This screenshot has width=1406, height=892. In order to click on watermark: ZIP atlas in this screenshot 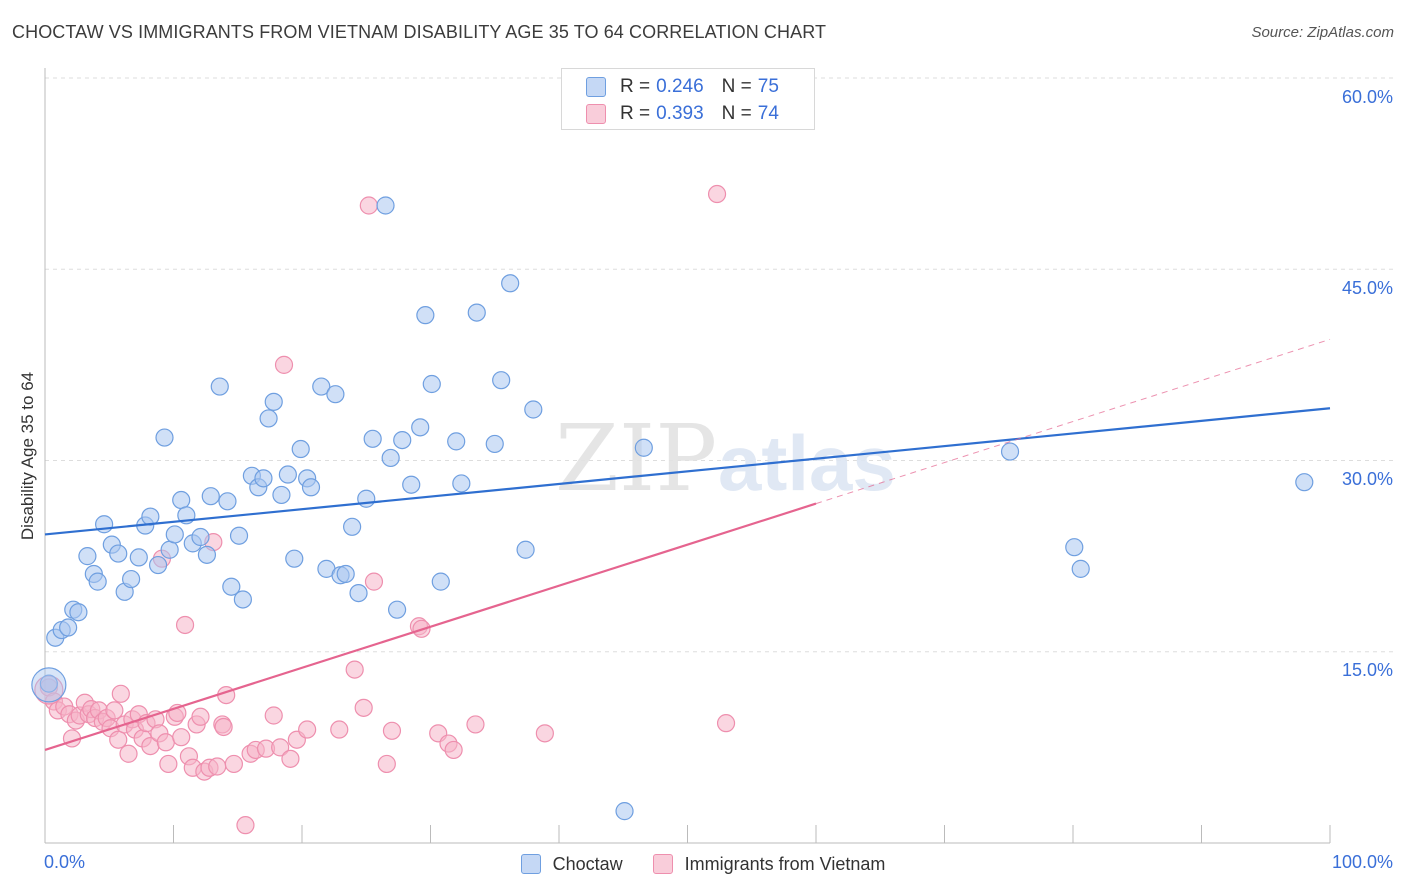, I will do `click(725, 458)`.